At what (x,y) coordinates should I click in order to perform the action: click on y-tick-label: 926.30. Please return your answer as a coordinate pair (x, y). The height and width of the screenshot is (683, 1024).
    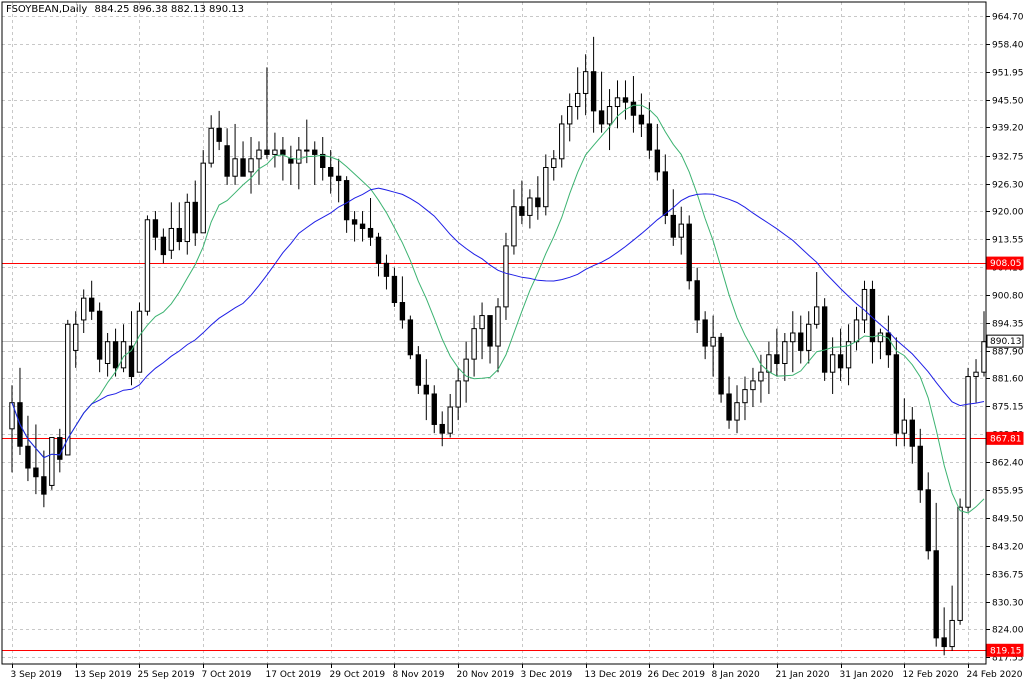
    Looking at the image, I should click on (1008, 186).